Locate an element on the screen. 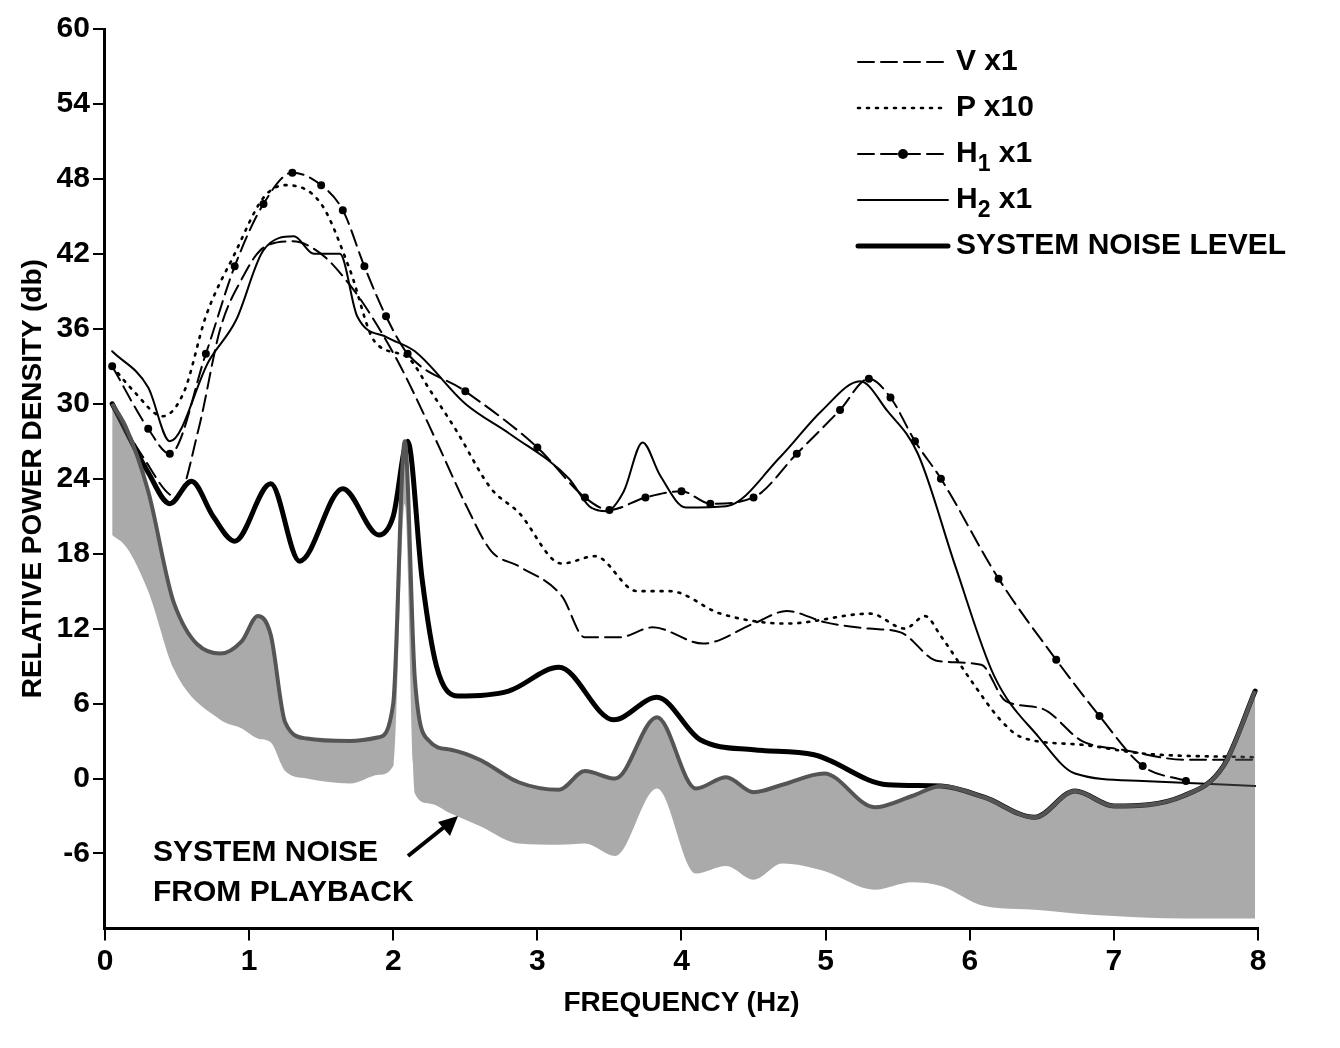  x-tick-label: 8 is located at coordinates (1258, 959).